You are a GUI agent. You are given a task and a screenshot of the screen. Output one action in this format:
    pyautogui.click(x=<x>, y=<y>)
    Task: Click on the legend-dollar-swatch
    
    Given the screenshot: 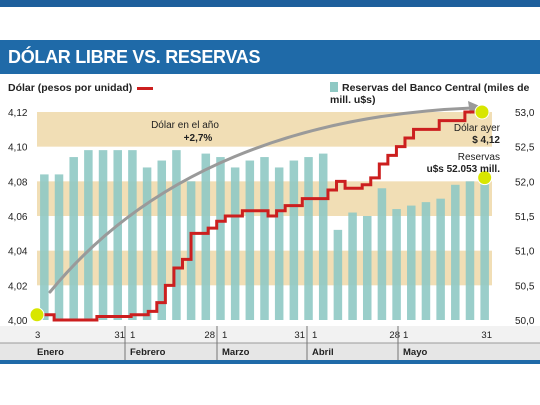 What is the action you would take?
    pyautogui.click(x=145, y=88)
    